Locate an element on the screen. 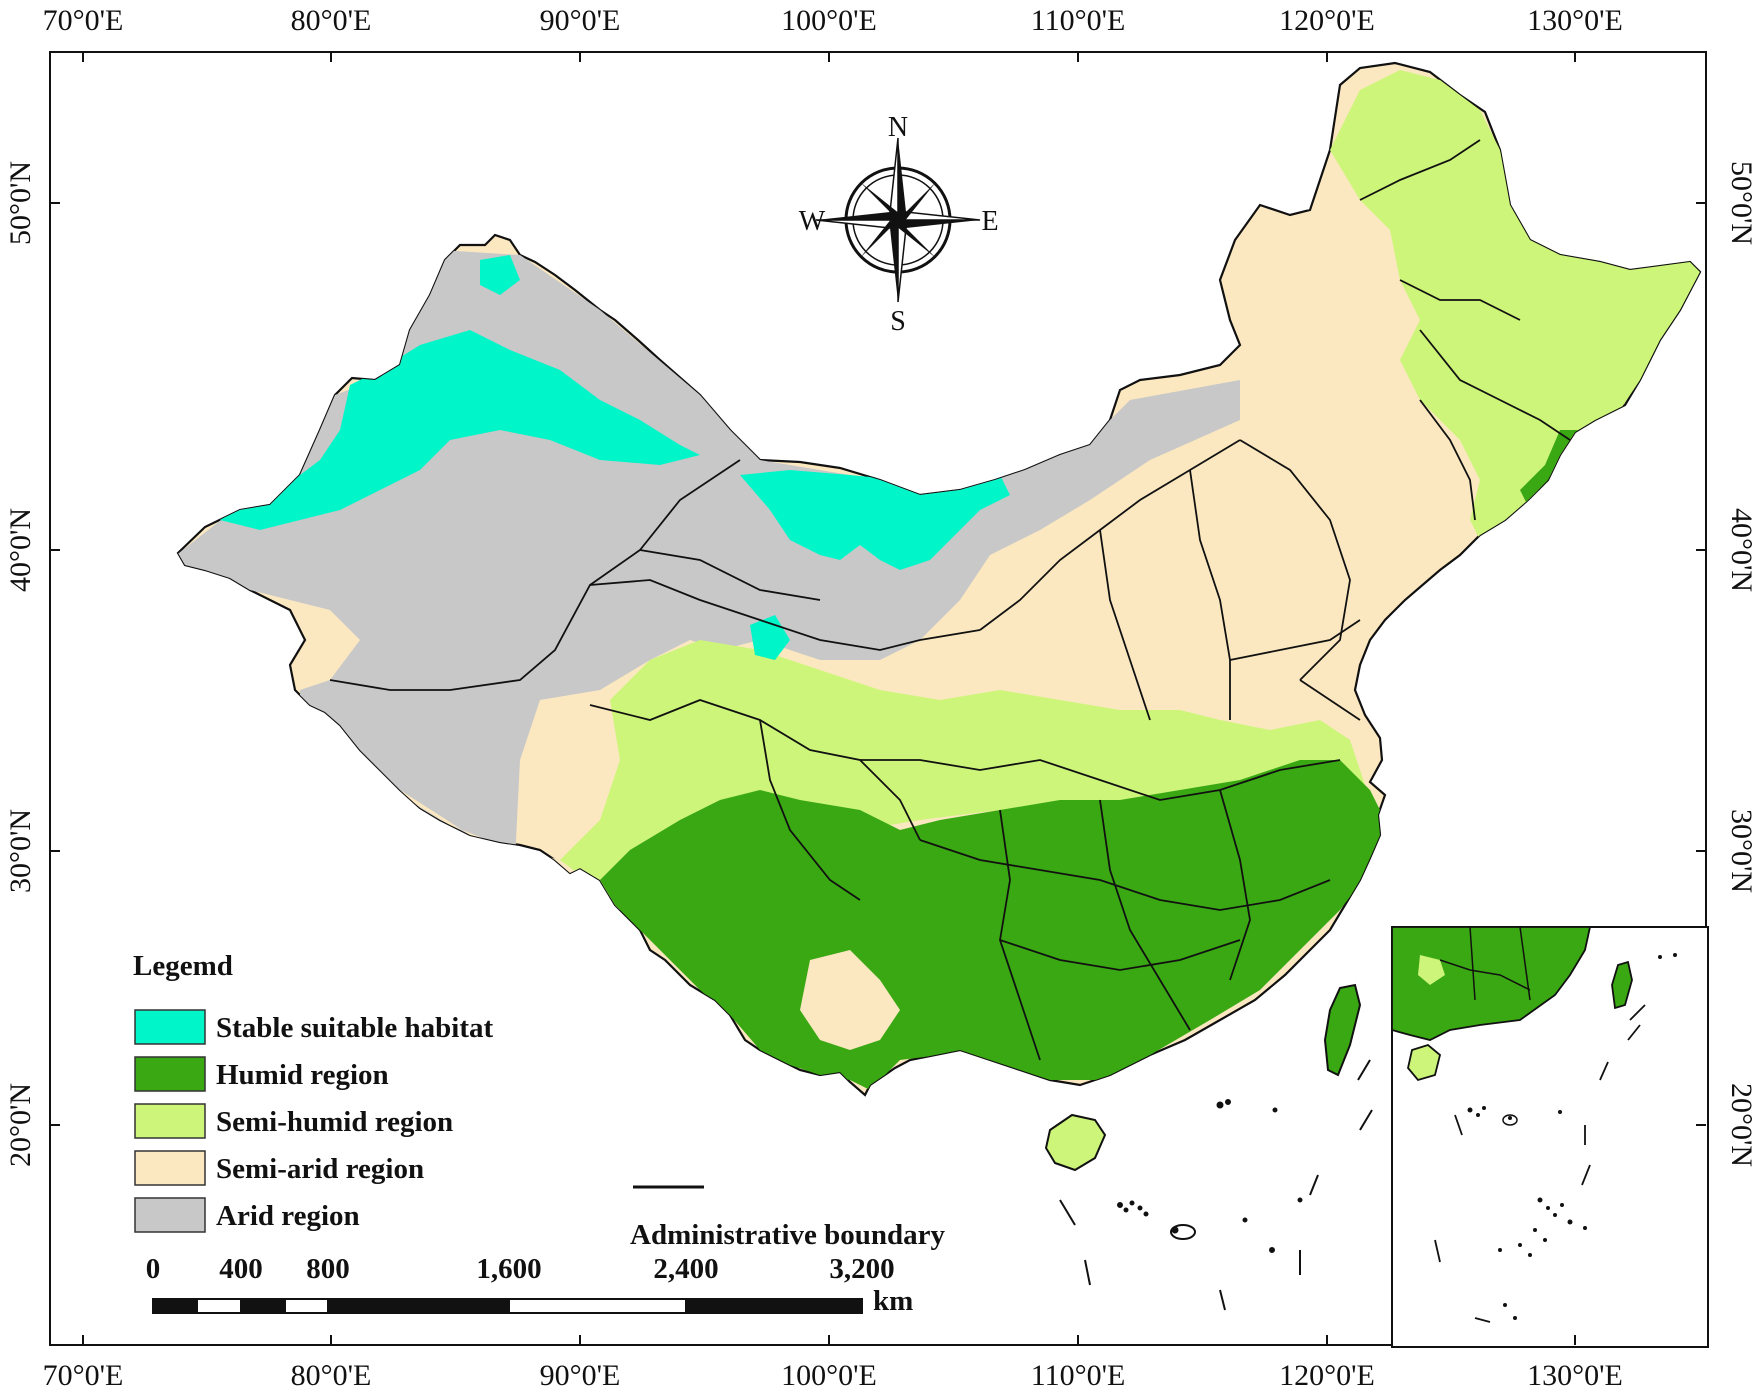  latitude-labels-right: 50°0'N 40°0'N 30°0'N 20°0'N is located at coordinates (1727, 664).